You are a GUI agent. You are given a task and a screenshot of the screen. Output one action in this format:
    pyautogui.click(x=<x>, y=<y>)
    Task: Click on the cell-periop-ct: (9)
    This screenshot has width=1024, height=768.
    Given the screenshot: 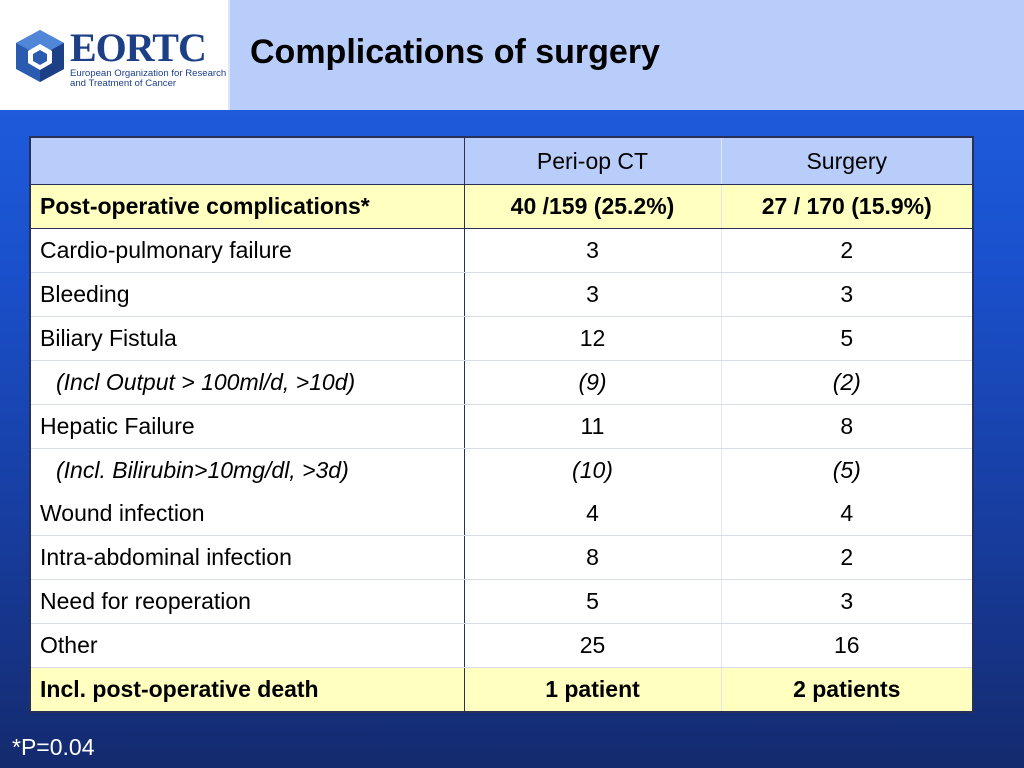 What is the action you would take?
    pyautogui.click(x=593, y=382)
    